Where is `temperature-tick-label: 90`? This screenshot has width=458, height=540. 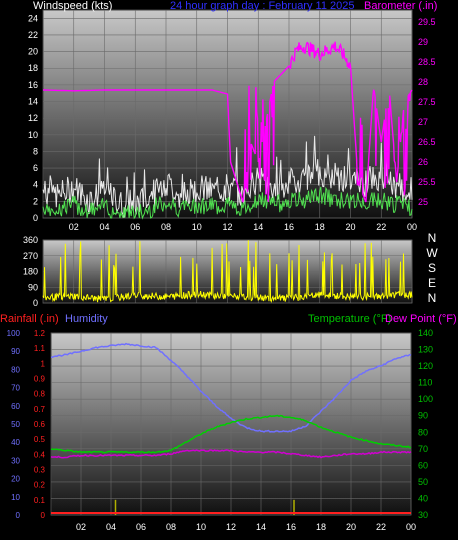
temperature-tick-label: 90 is located at coordinates (423, 416).